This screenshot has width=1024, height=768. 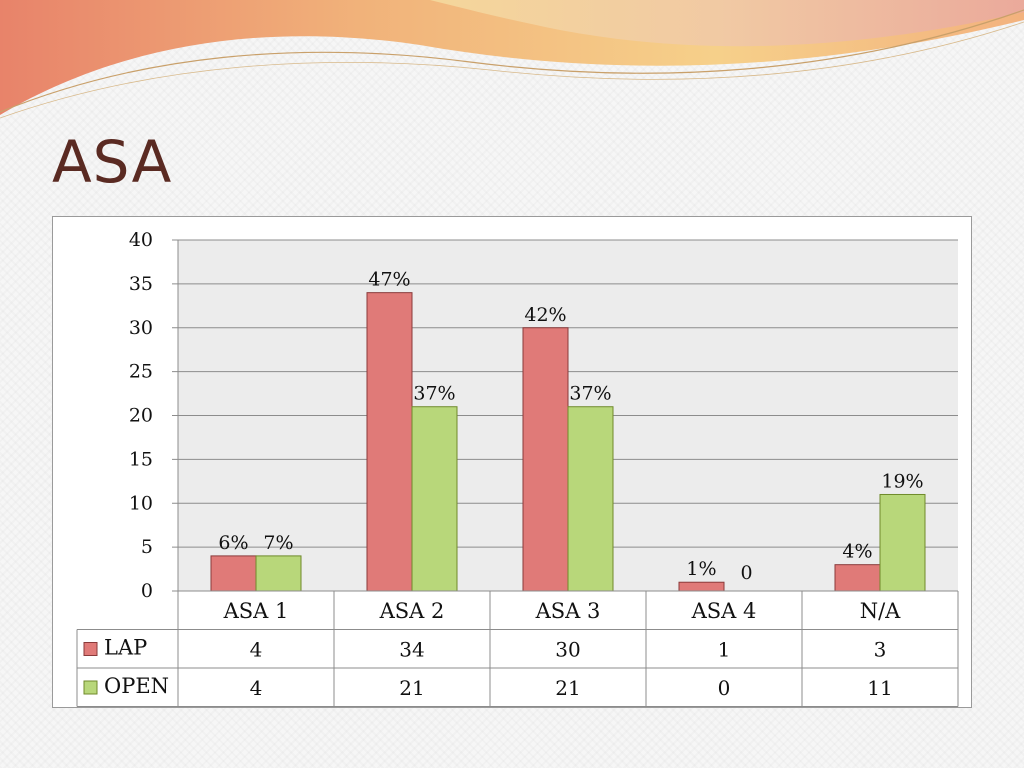 What do you see at coordinates (141, 328) in the screenshot?
I see `y-tick-label: 30` at bounding box center [141, 328].